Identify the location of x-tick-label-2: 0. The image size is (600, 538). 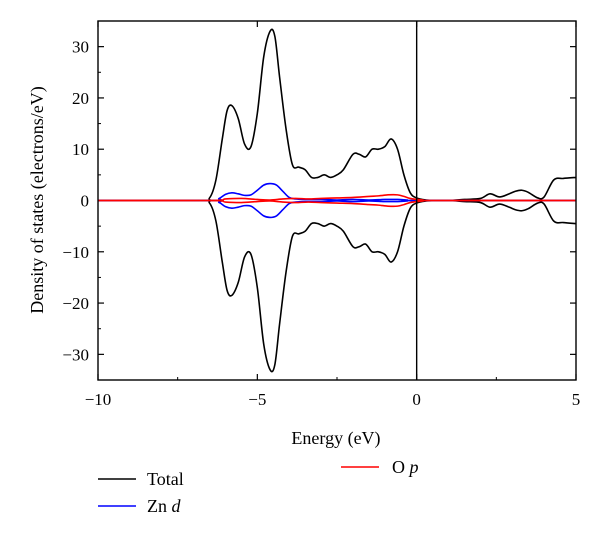
(416, 399).